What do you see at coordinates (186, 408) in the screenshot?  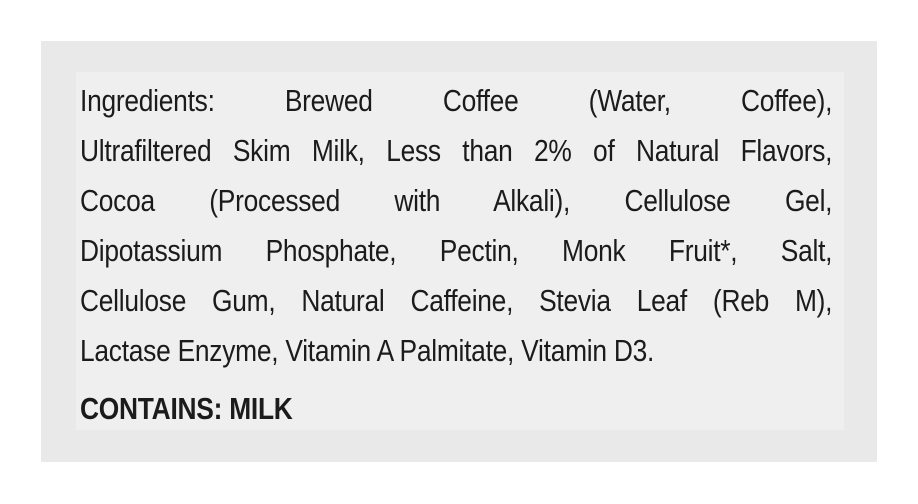 I see `allergen-statement: CONTAINS: MILK` at bounding box center [186, 408].